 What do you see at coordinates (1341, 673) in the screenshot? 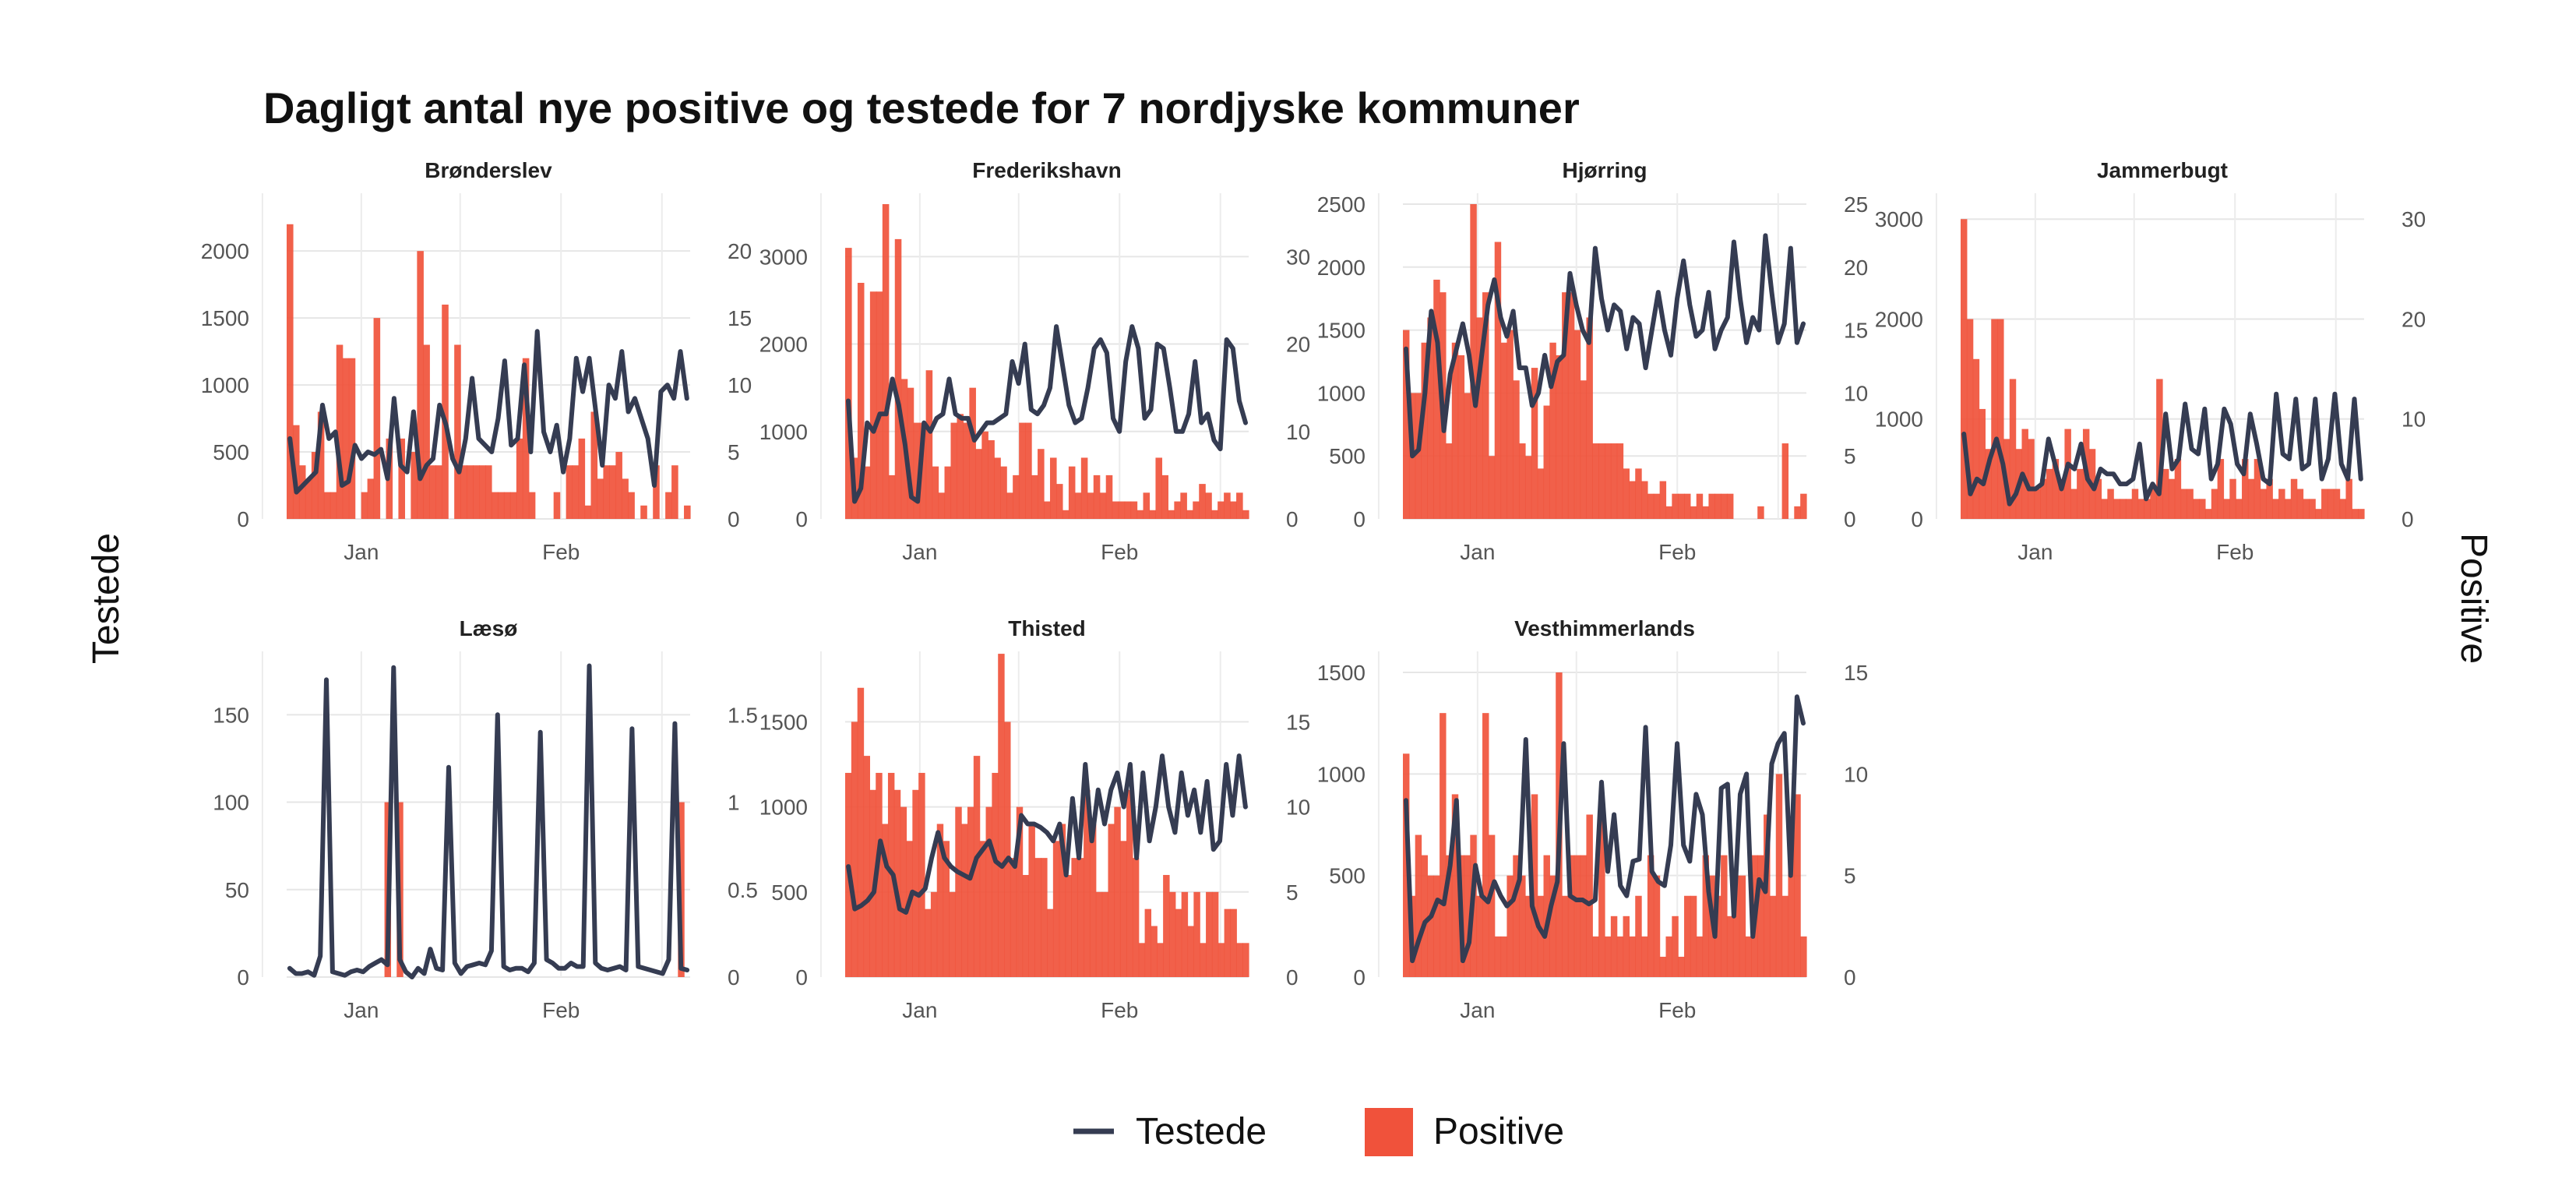
I see `y-tick-label-left: 1500` at bounding box center [1341, 673].